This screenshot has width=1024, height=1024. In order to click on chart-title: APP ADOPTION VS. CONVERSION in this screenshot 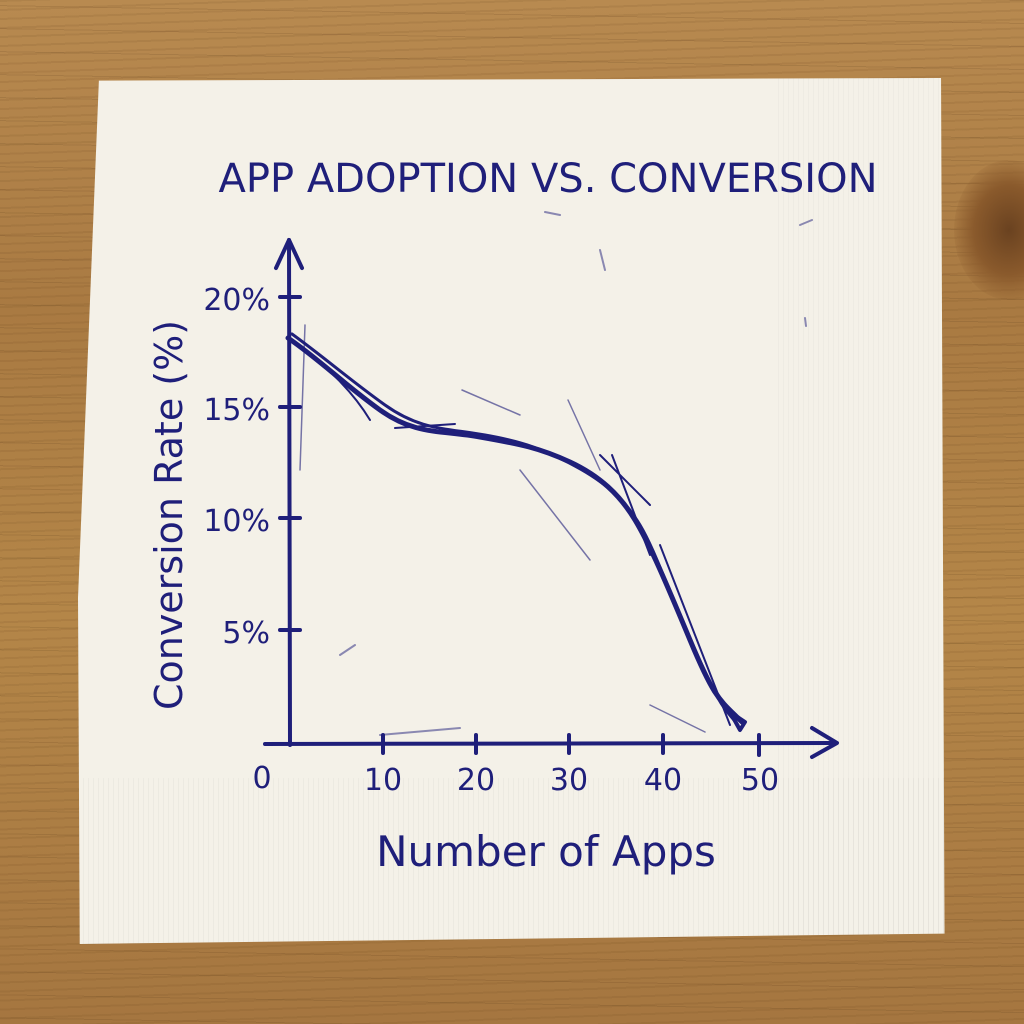, I will do `click(548, 179)`.